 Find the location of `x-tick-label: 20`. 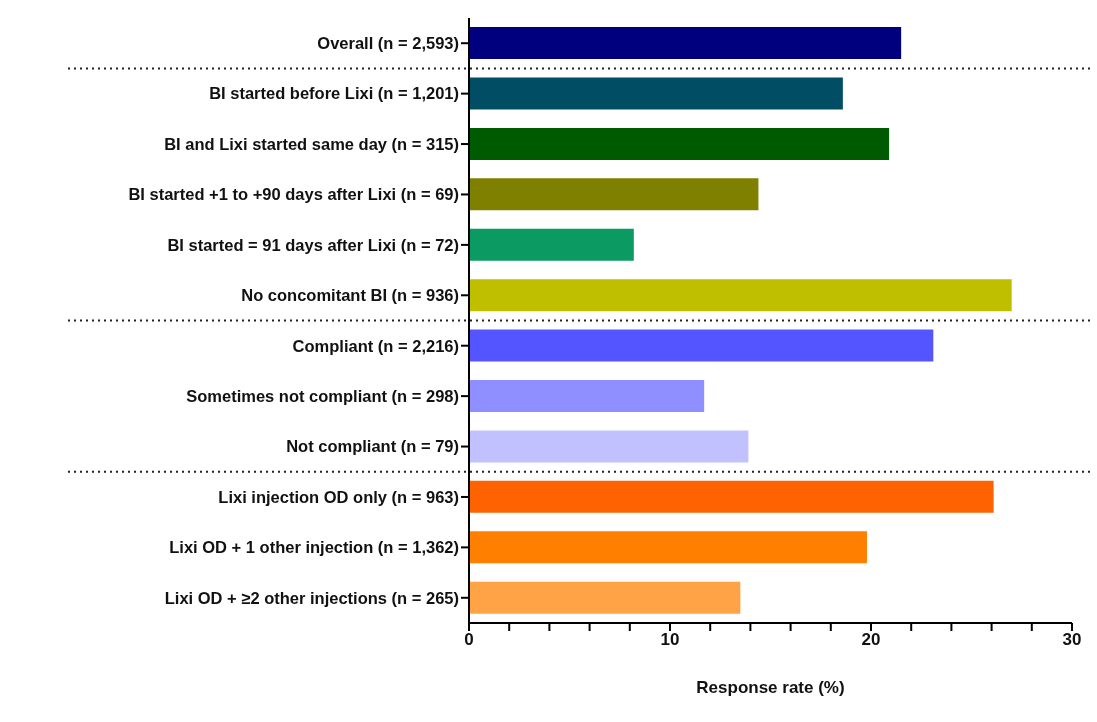

x-tick-label: 20 is located at coordinates (871, 640).